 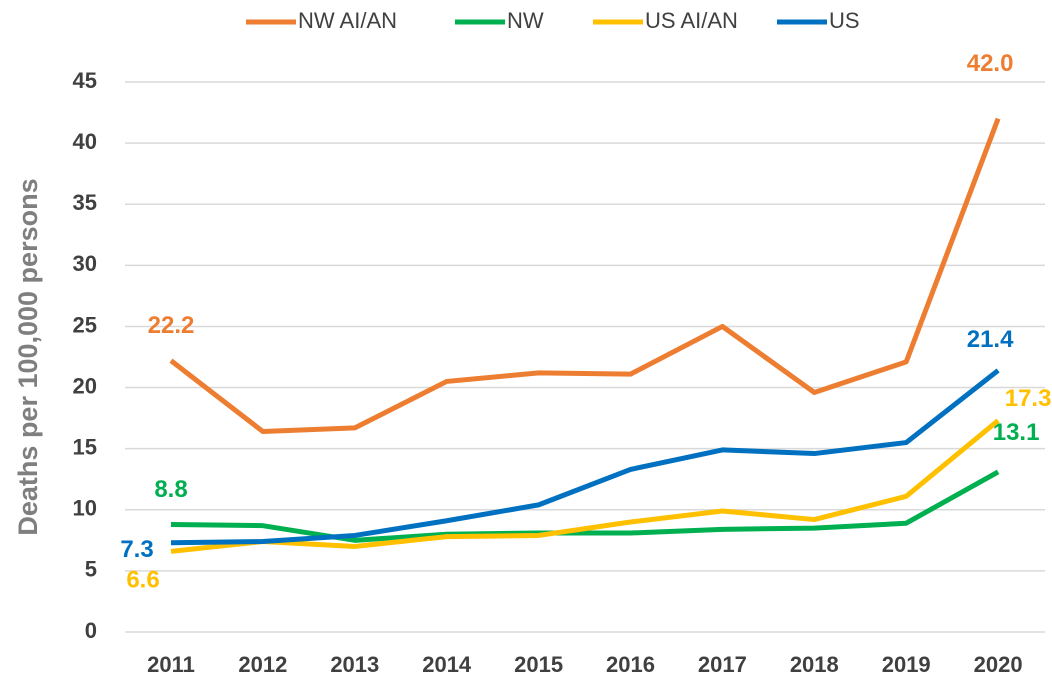 What do you see at coordinates (28, 356) in the screenshot?
I see `y-axis-label: Deaths per 100,000 persons` at bounding box center [28, 356].